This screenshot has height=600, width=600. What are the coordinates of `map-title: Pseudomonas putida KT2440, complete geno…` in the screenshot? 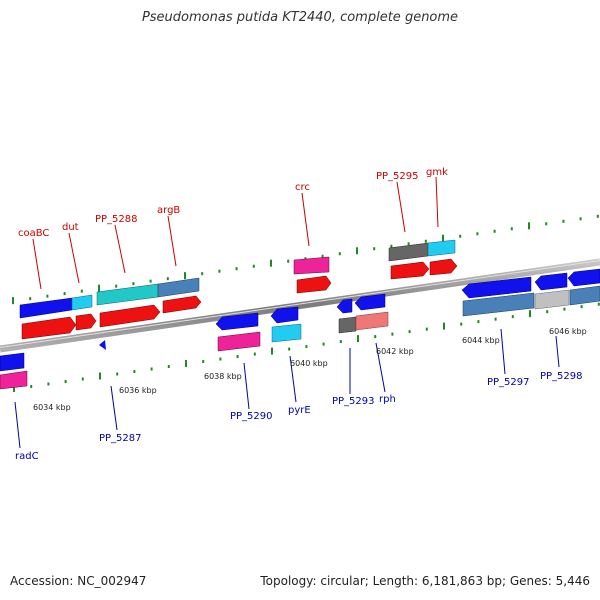 It's located at (300, 17).